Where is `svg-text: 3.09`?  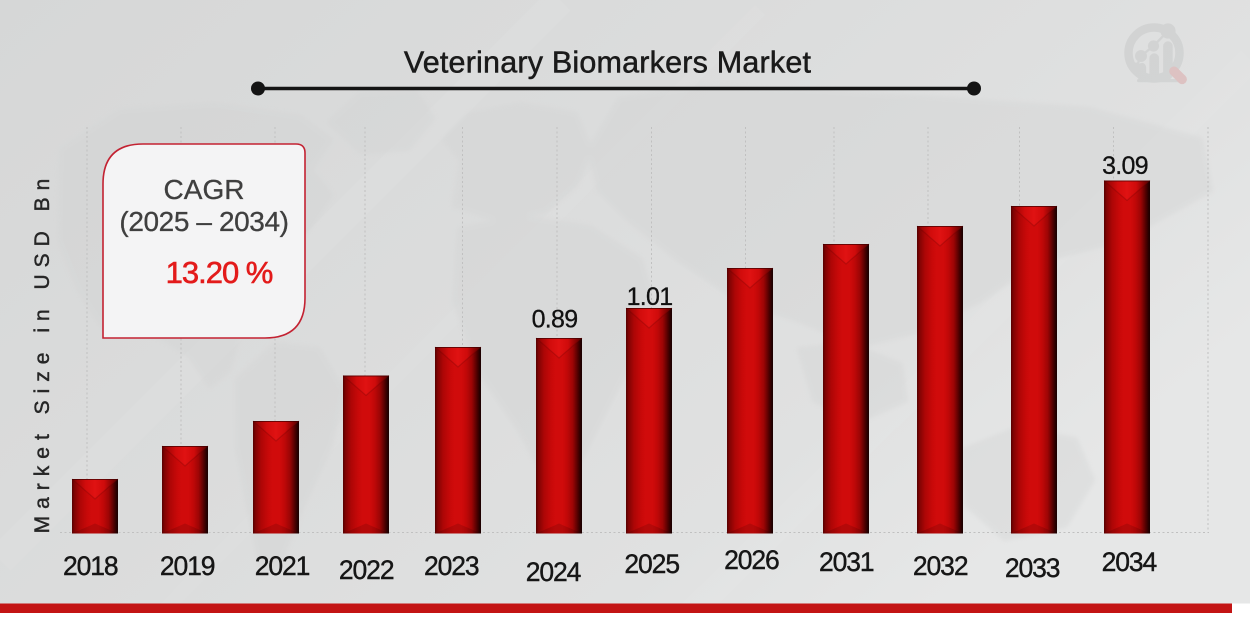 svg-text: 3.09 is located at coordinates (1125, 166).